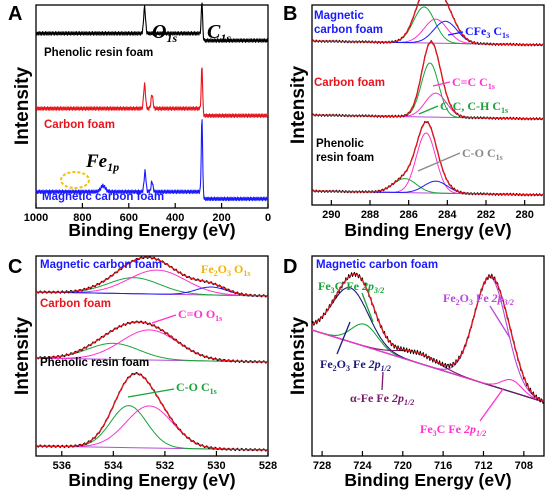 The height and width of the screenshot is (497, 550). I want to click on x-tick-label: 284, so click(447, 215).